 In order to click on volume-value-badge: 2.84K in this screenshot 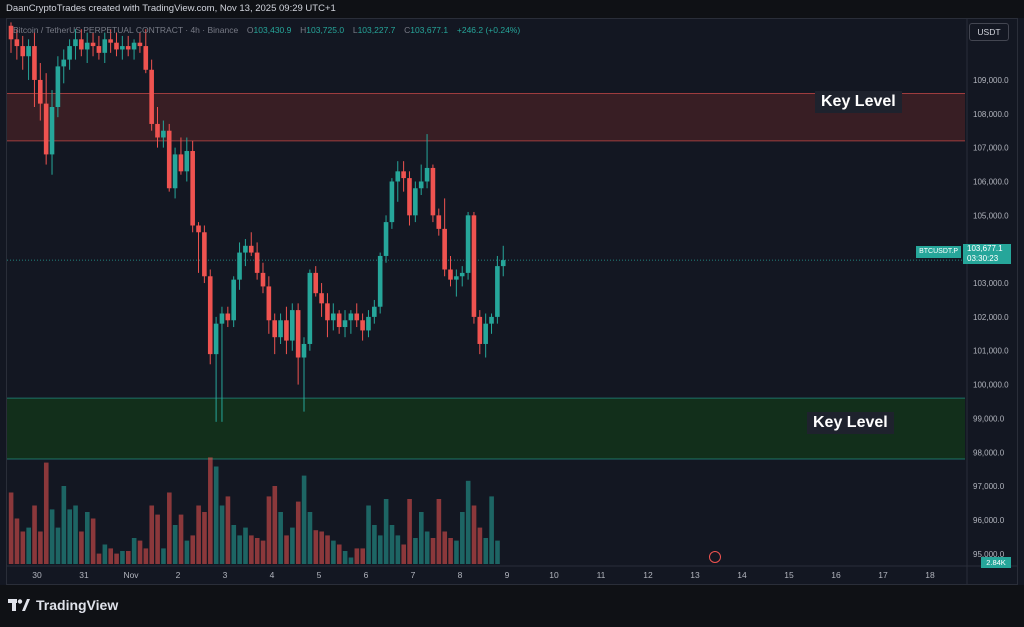, I will do `click(996, 562)`.